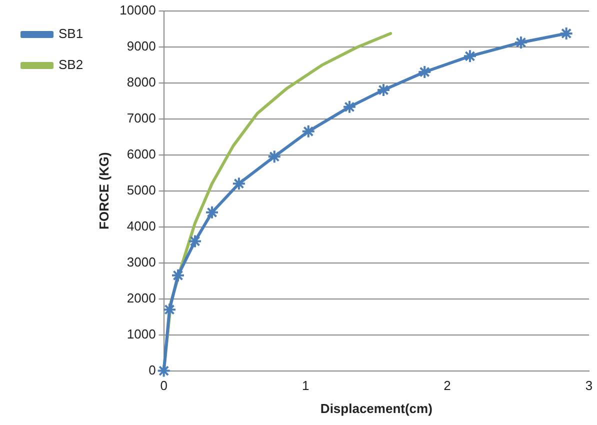  Describe the element at coordinates (306, 386) in the screenshot. I see `x-tick-label: 1` at that location.